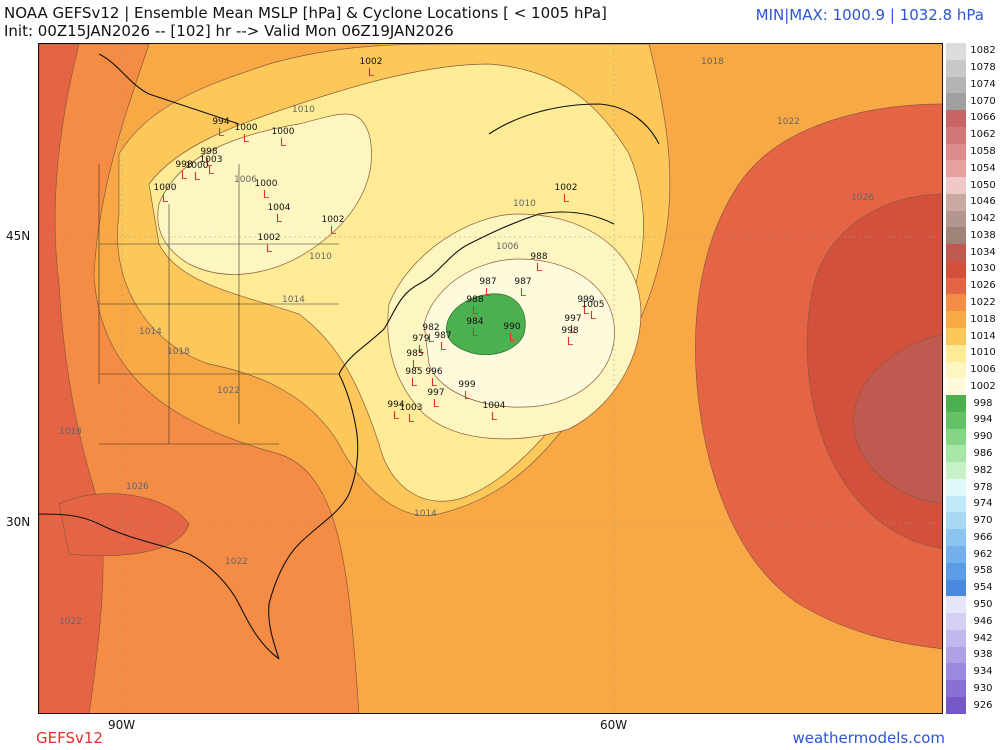  I want to click on cyclone-pressure-label: 1005, so click(593, 305).